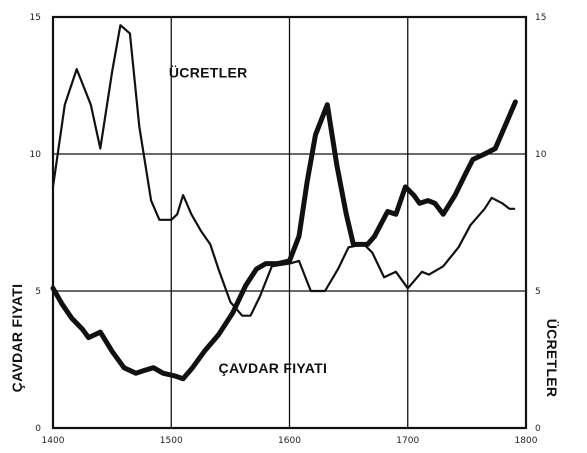 The width and height of the screenshot is (587, 453). I want to click on x-tick-label: 1800, so click(526, 441).